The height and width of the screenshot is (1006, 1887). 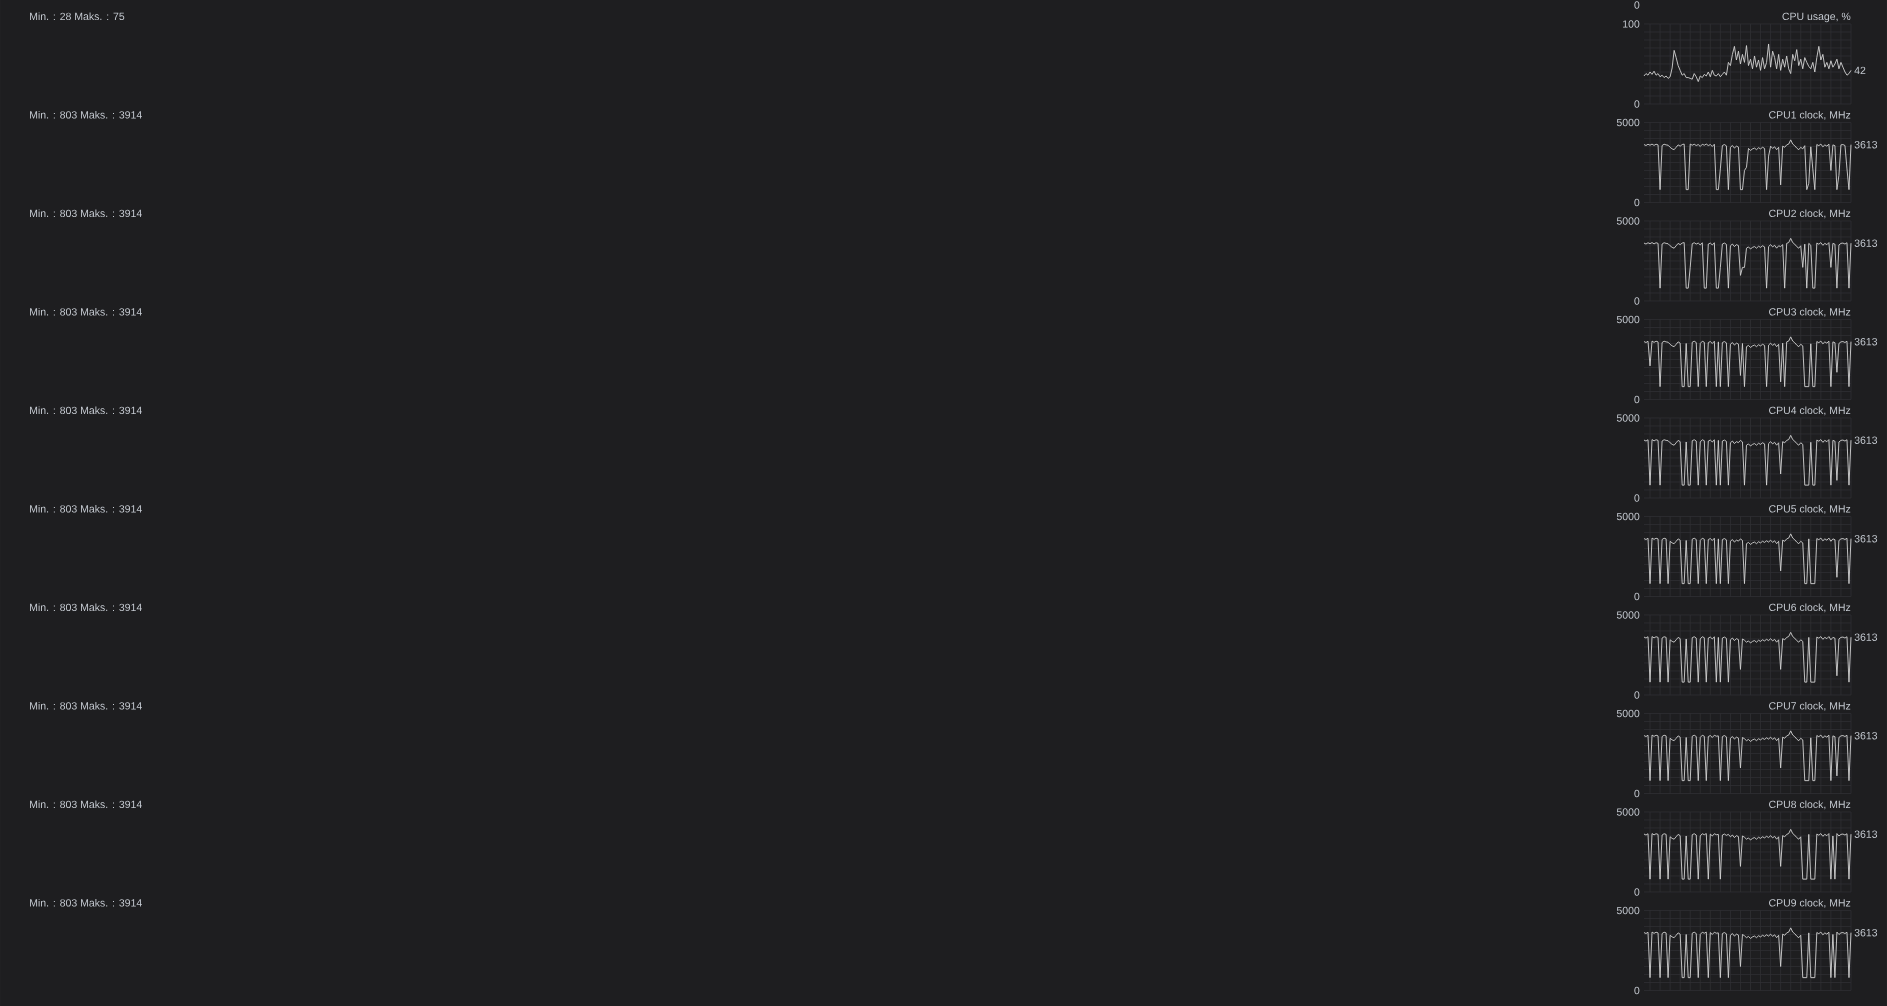 What do you see at coordinates (1810, 903) in the screenshot?
I see `chart-title: CPU9 clock, MHz` at bounding box center [1810, 903].